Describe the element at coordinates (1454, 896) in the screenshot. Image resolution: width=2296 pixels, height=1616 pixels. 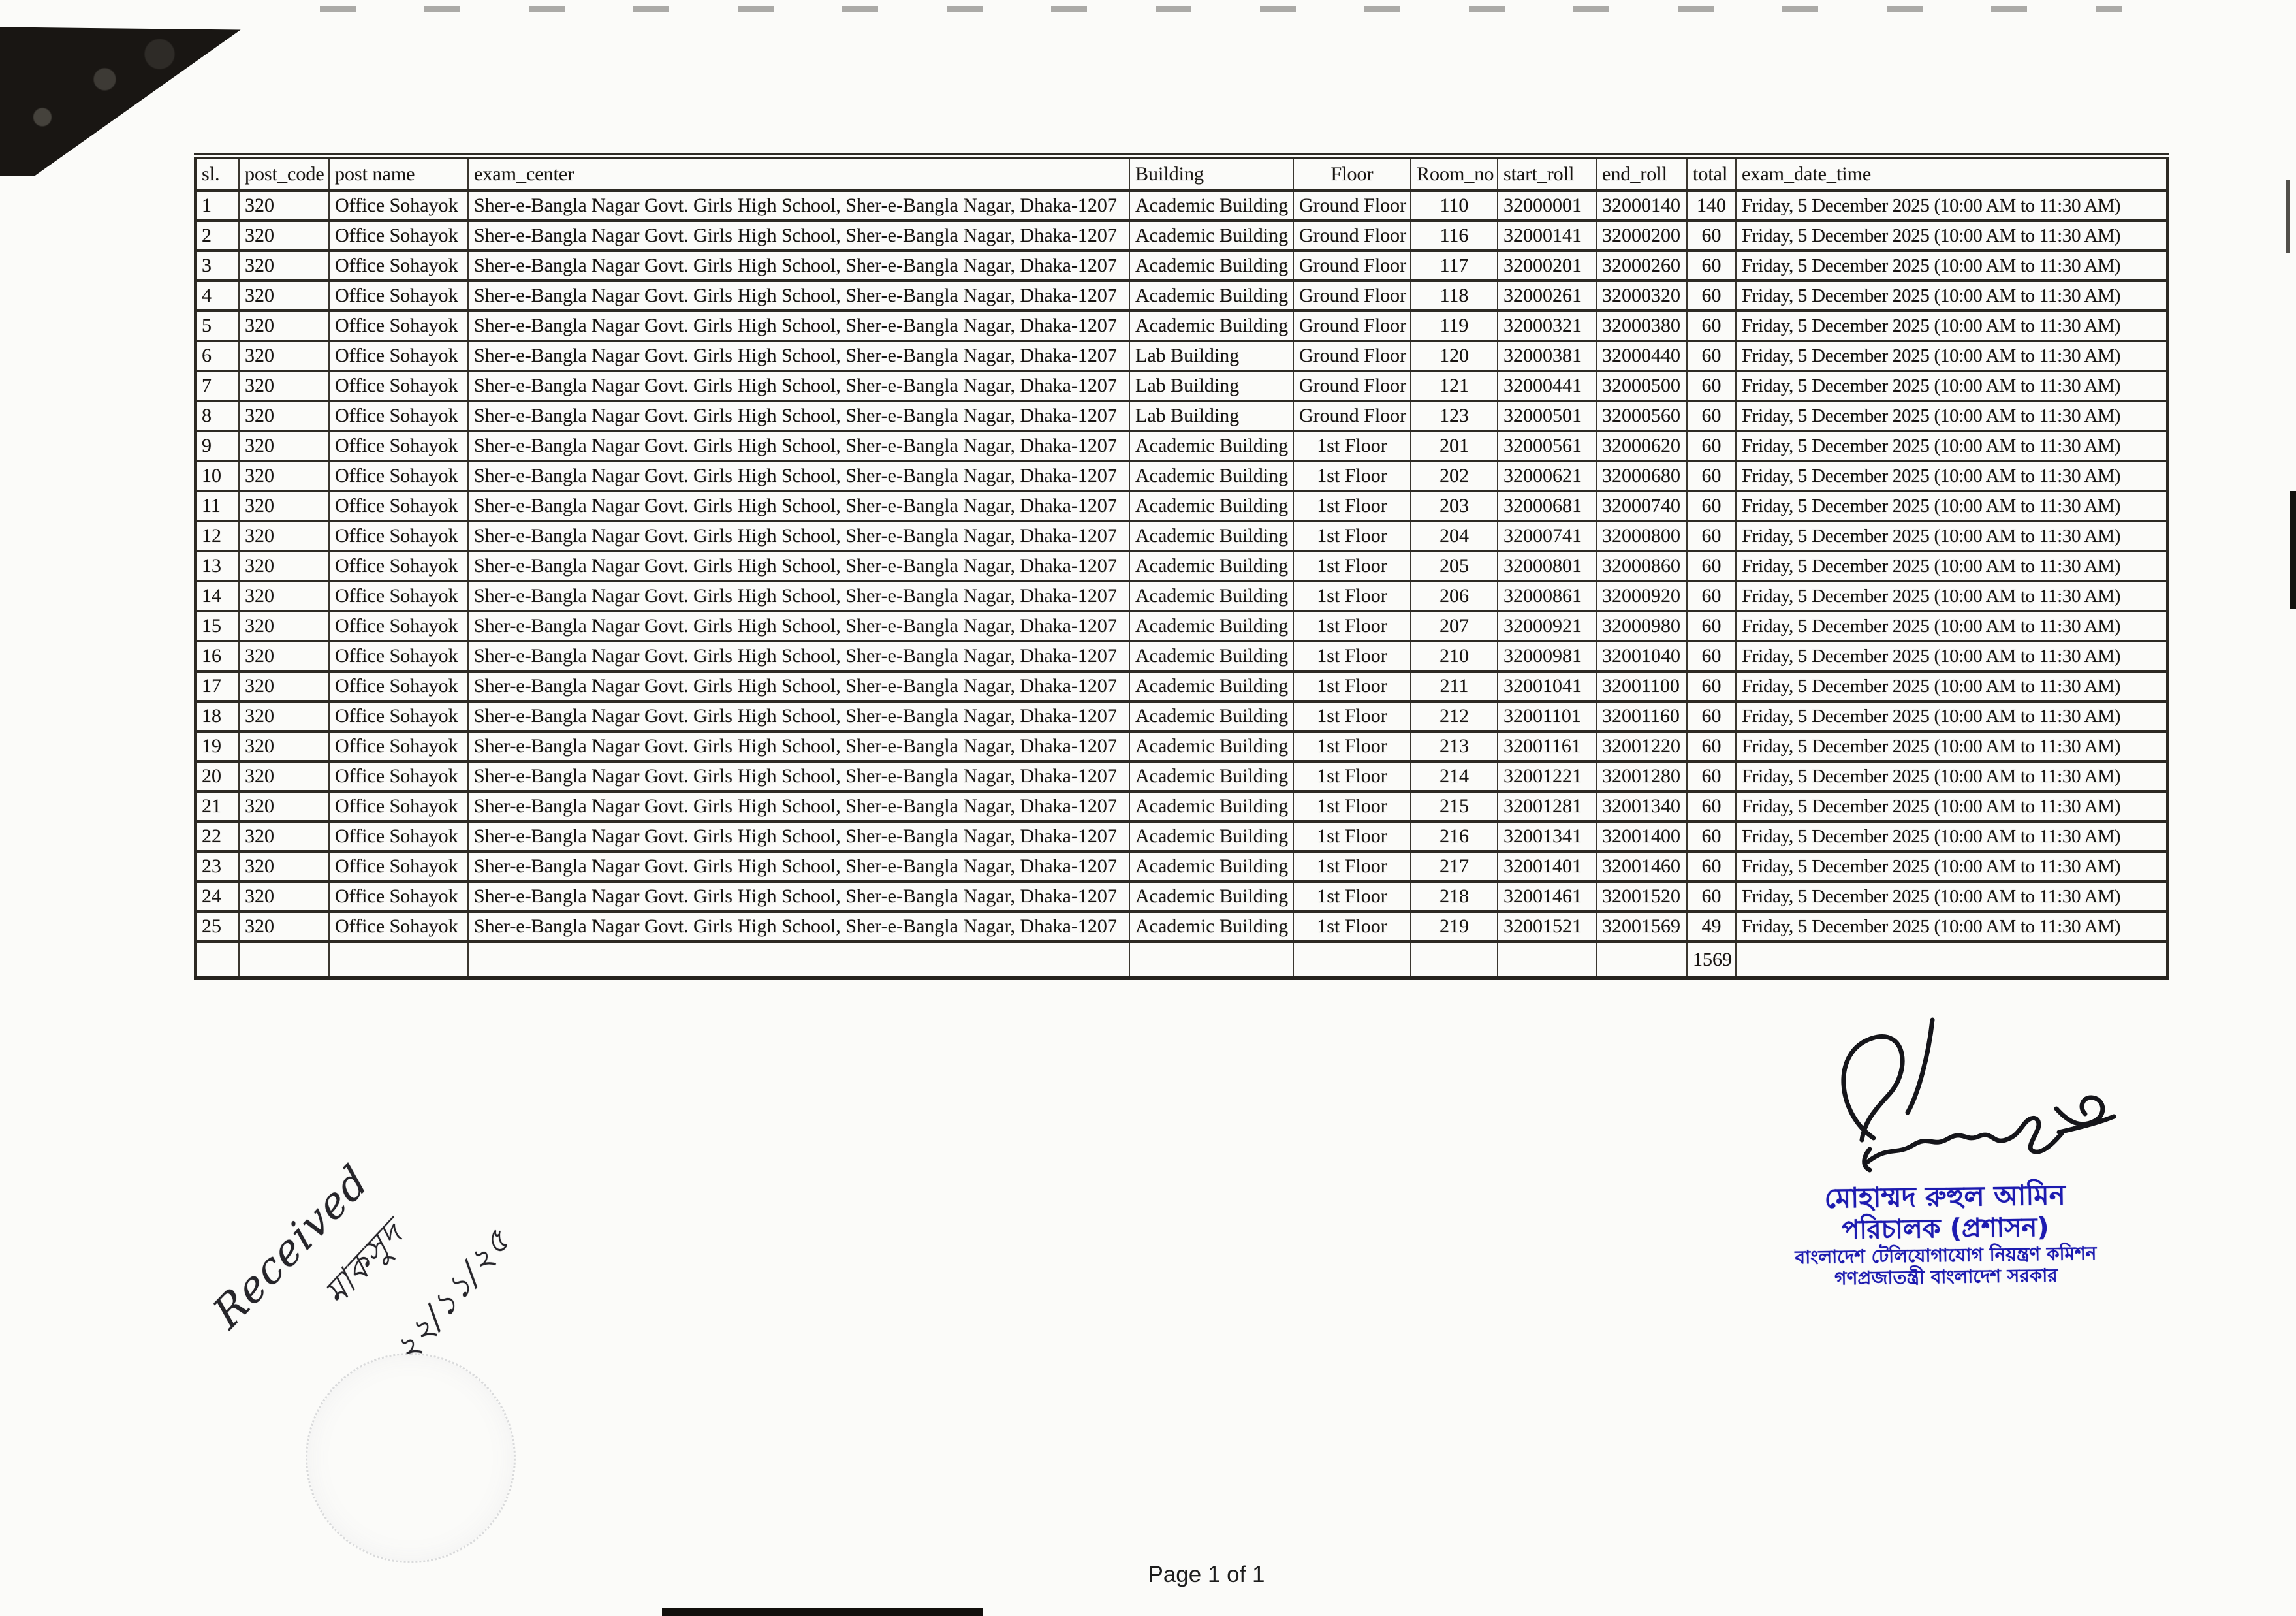
I see `table-cell: 218` at that location.